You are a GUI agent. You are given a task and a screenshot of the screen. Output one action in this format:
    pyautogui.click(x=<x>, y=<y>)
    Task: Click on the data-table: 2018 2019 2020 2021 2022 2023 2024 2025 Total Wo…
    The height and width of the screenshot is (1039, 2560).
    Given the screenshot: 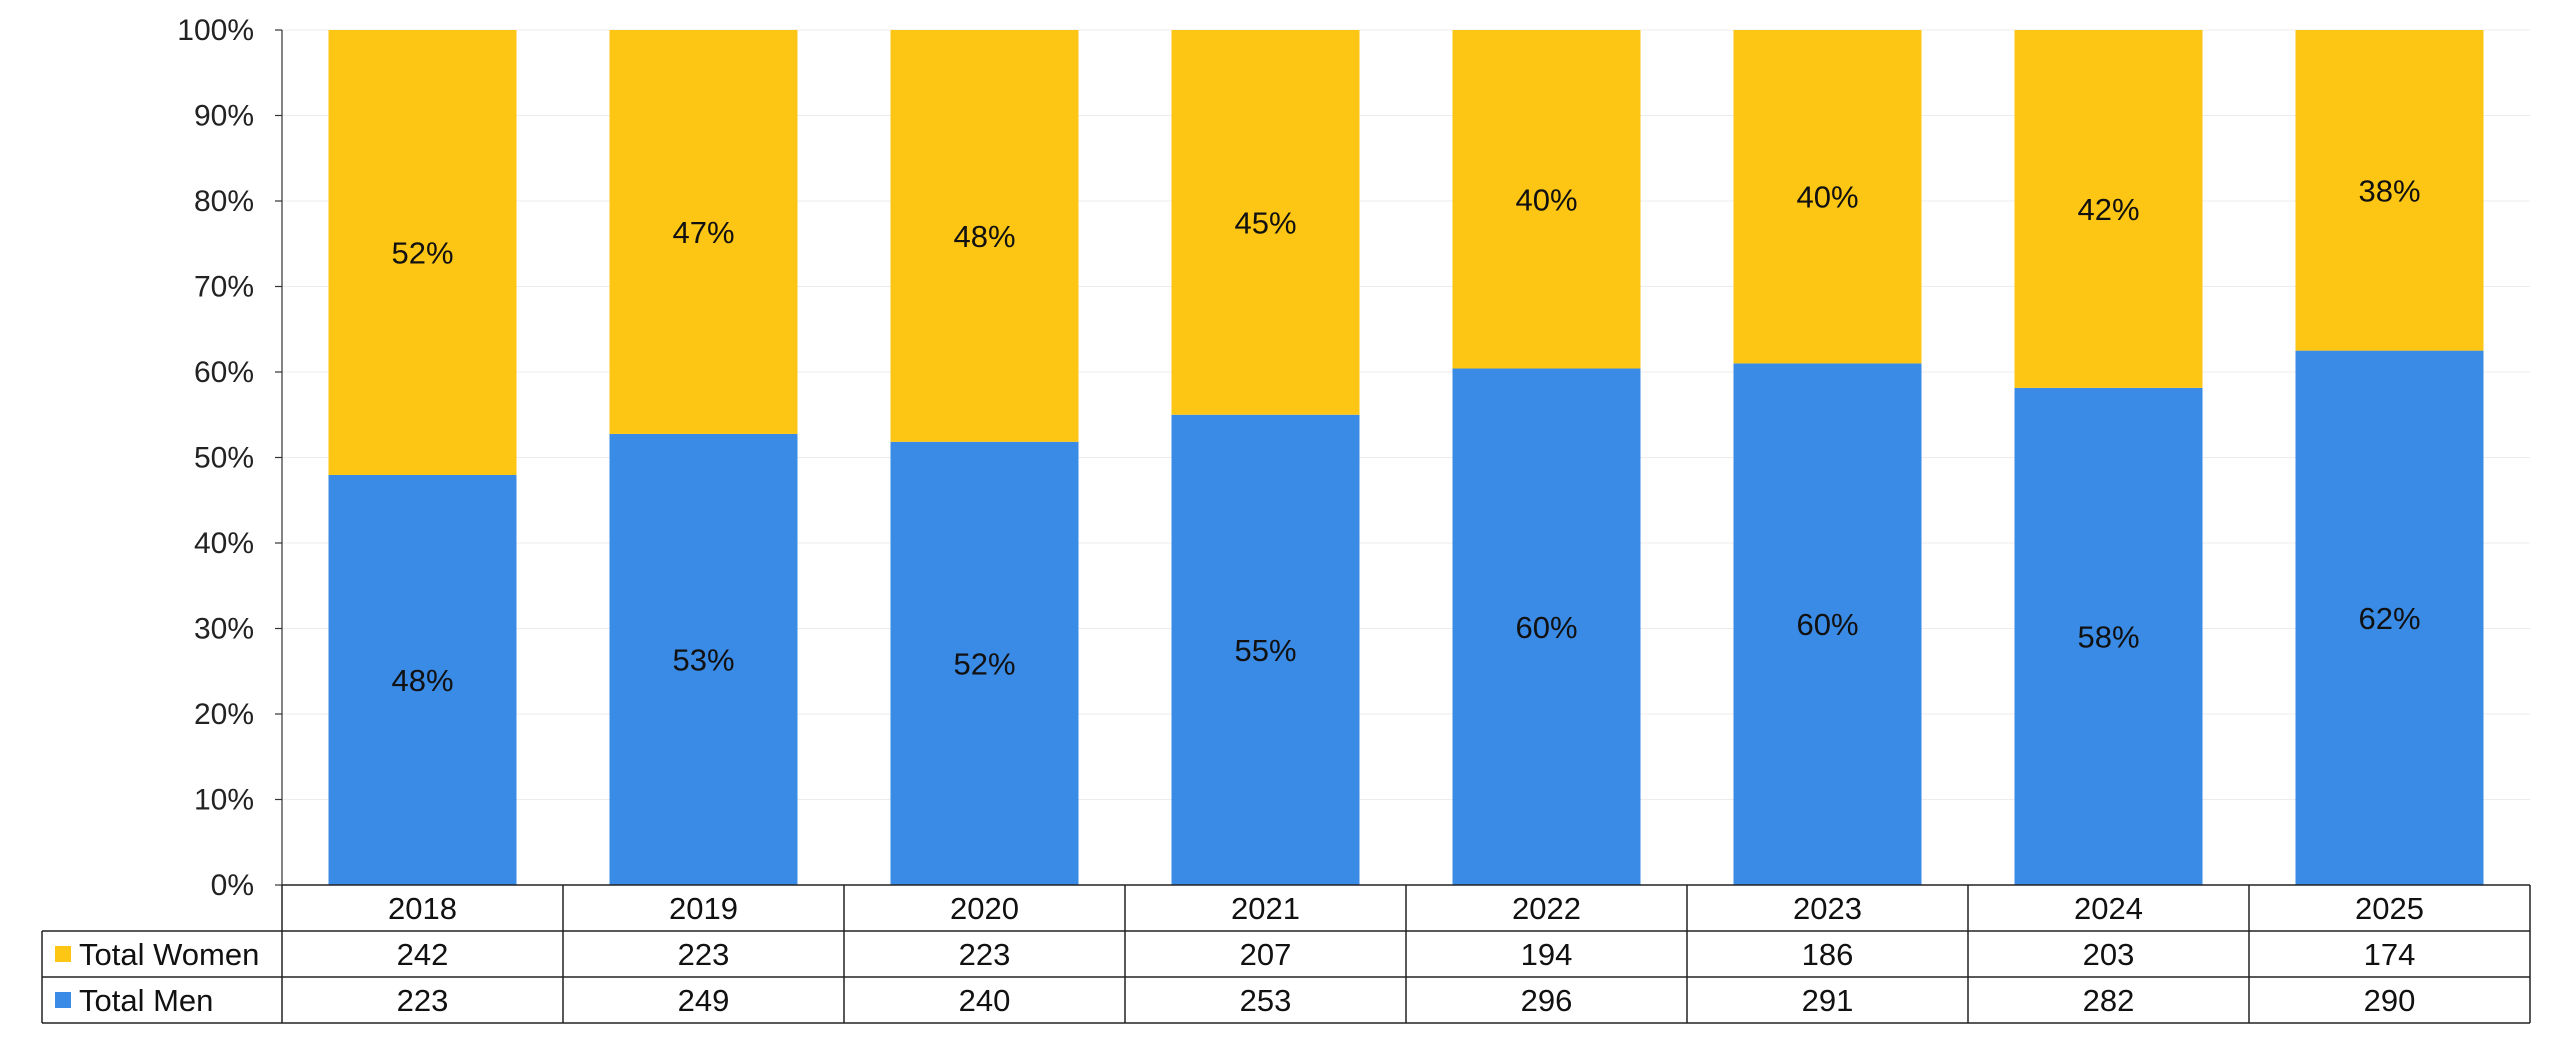 What is the action you would take?
    pyautogui.click(x=1286, y=954)
    